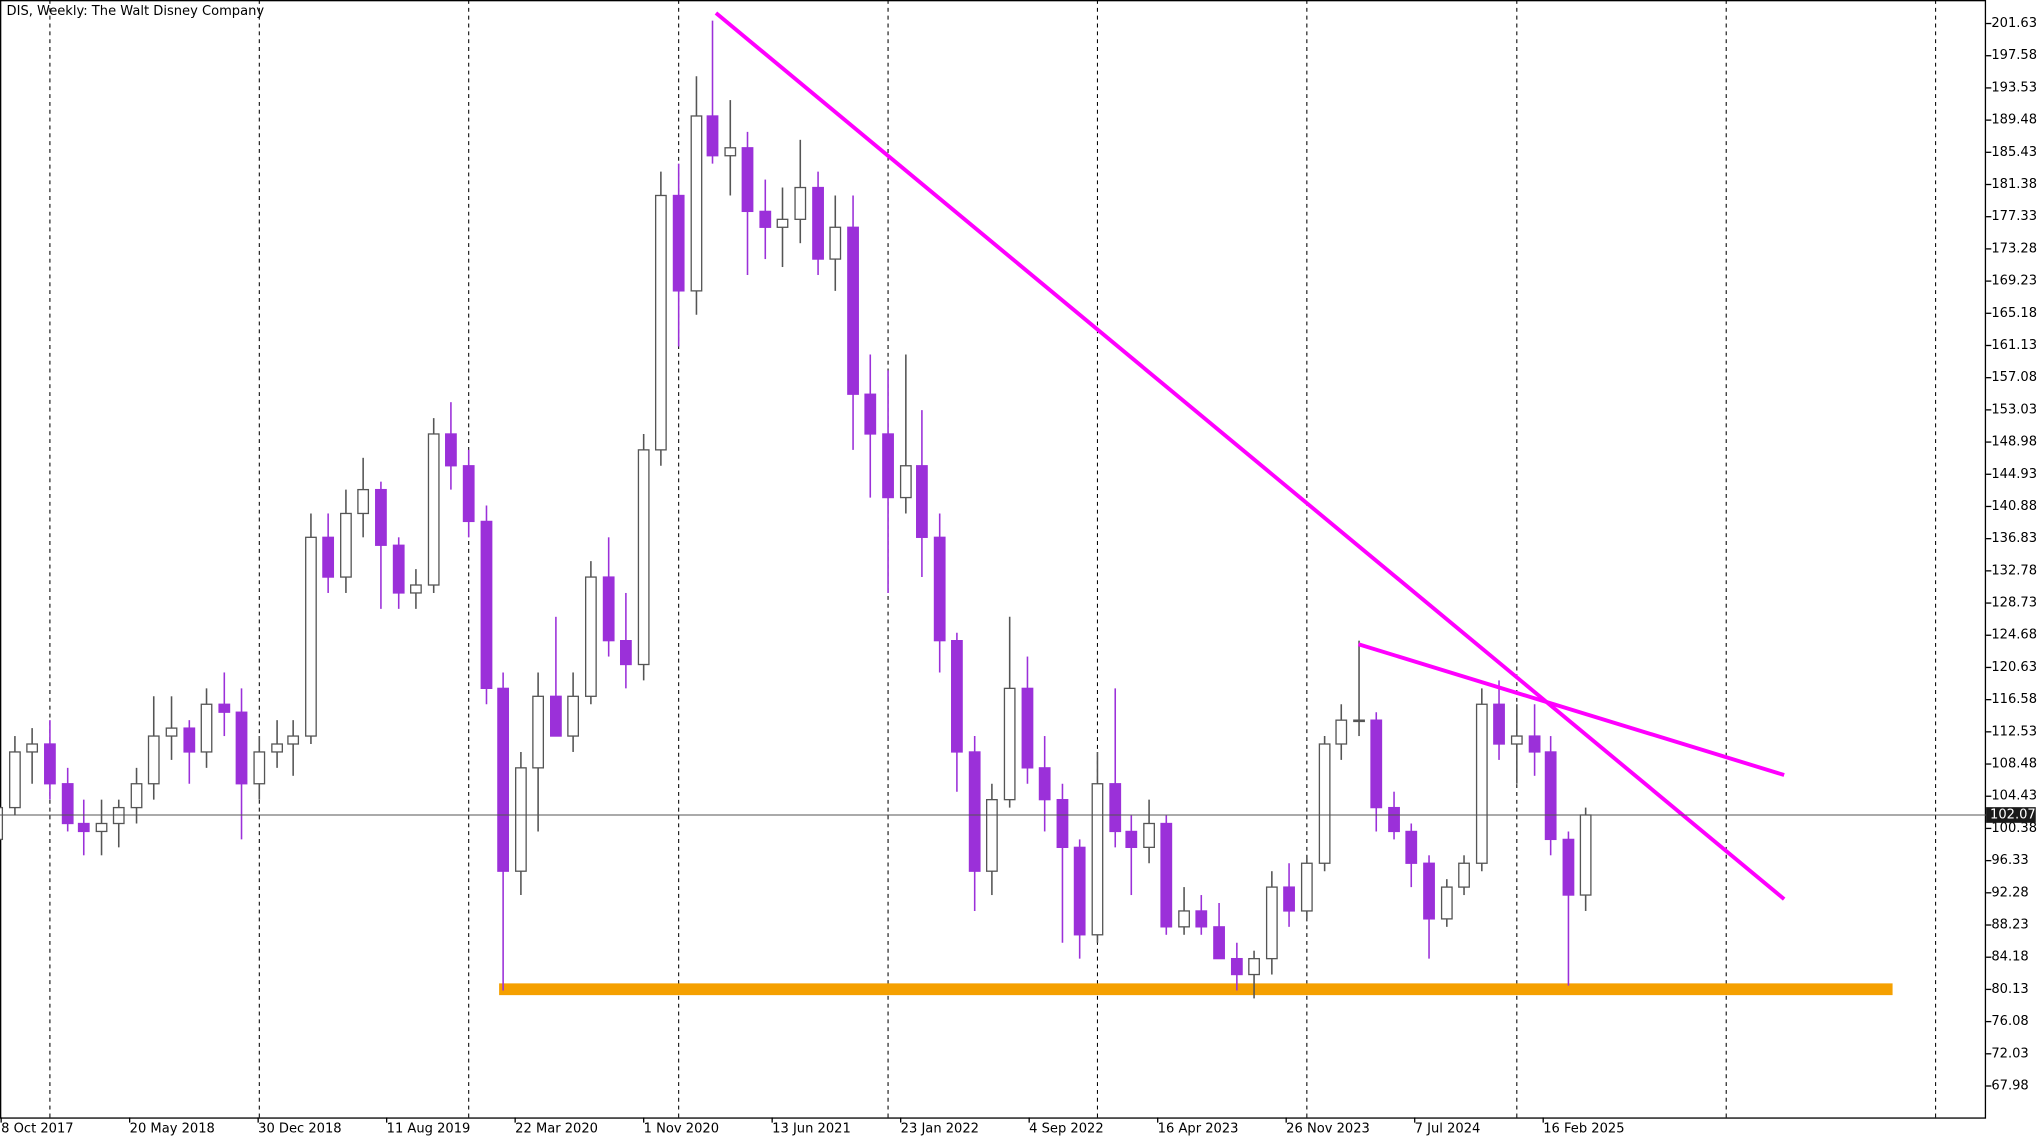 The height and width of the screenshot is (1137, 2041). I want to click on y-tick-label: 165.18, so click(2014, 313).